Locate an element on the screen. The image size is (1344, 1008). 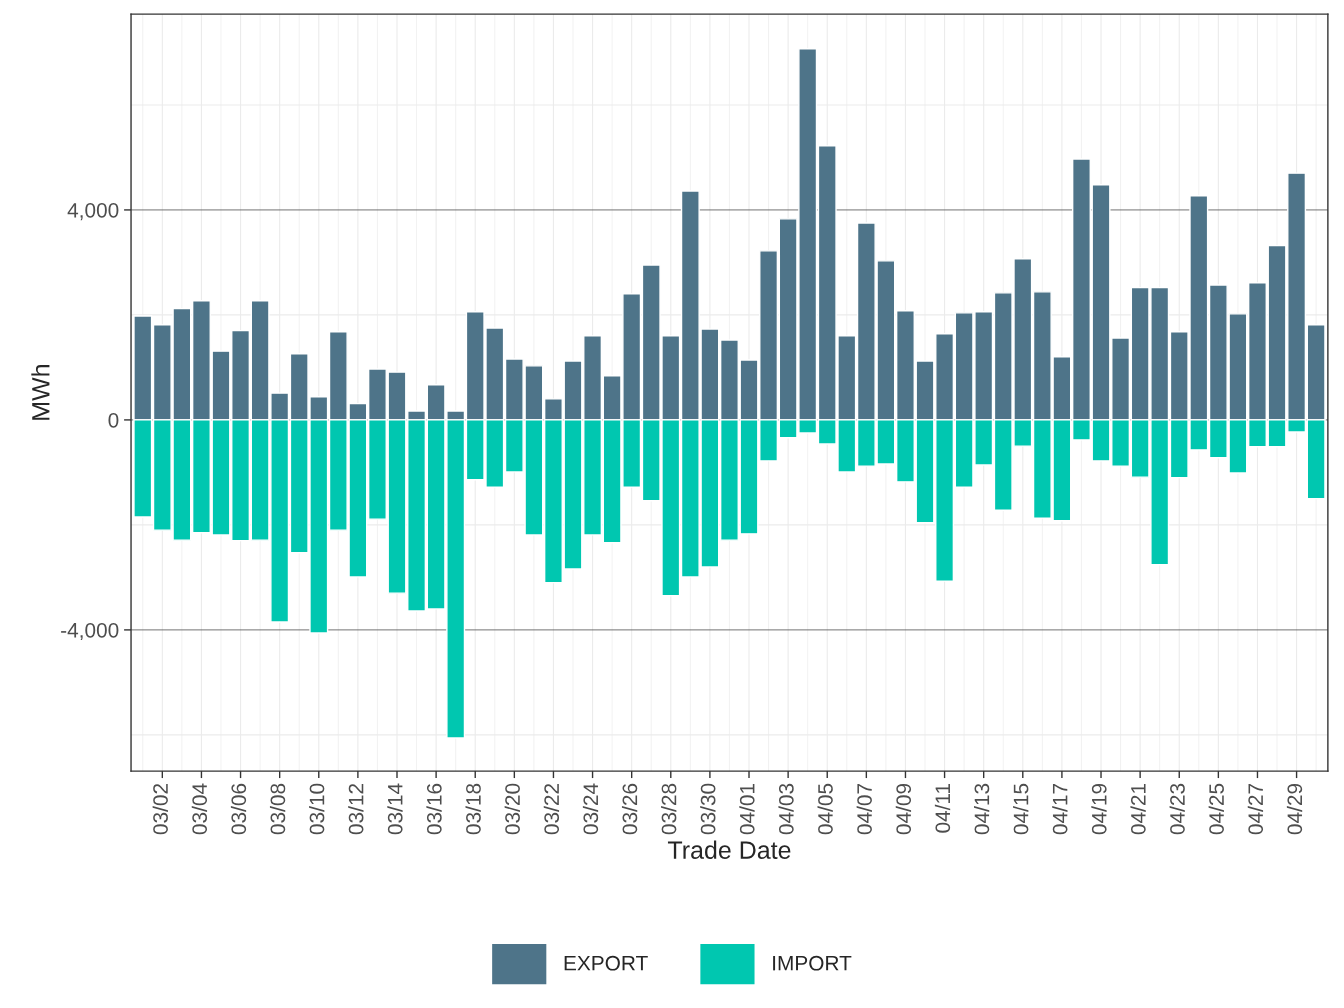
x-tick-label: 04/05 is located at coordinates (825, 809).